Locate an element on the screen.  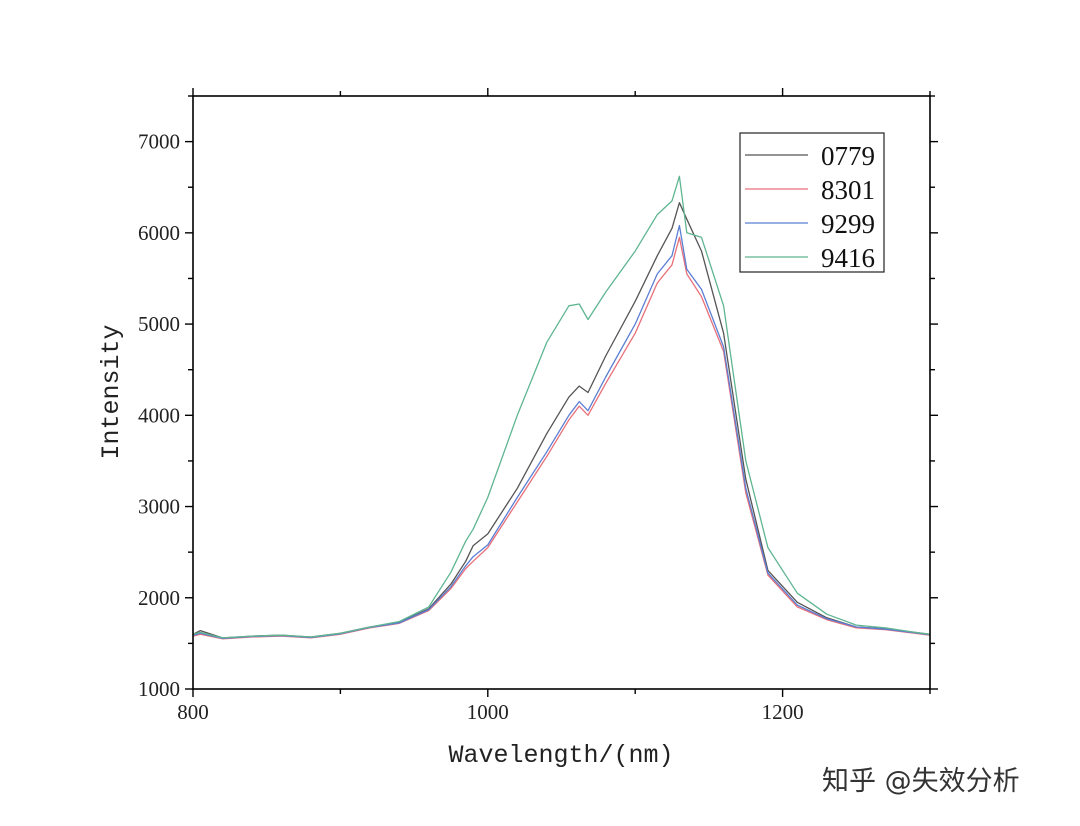
legend-label-9299: 9299 is located at coordinates (848, 224).